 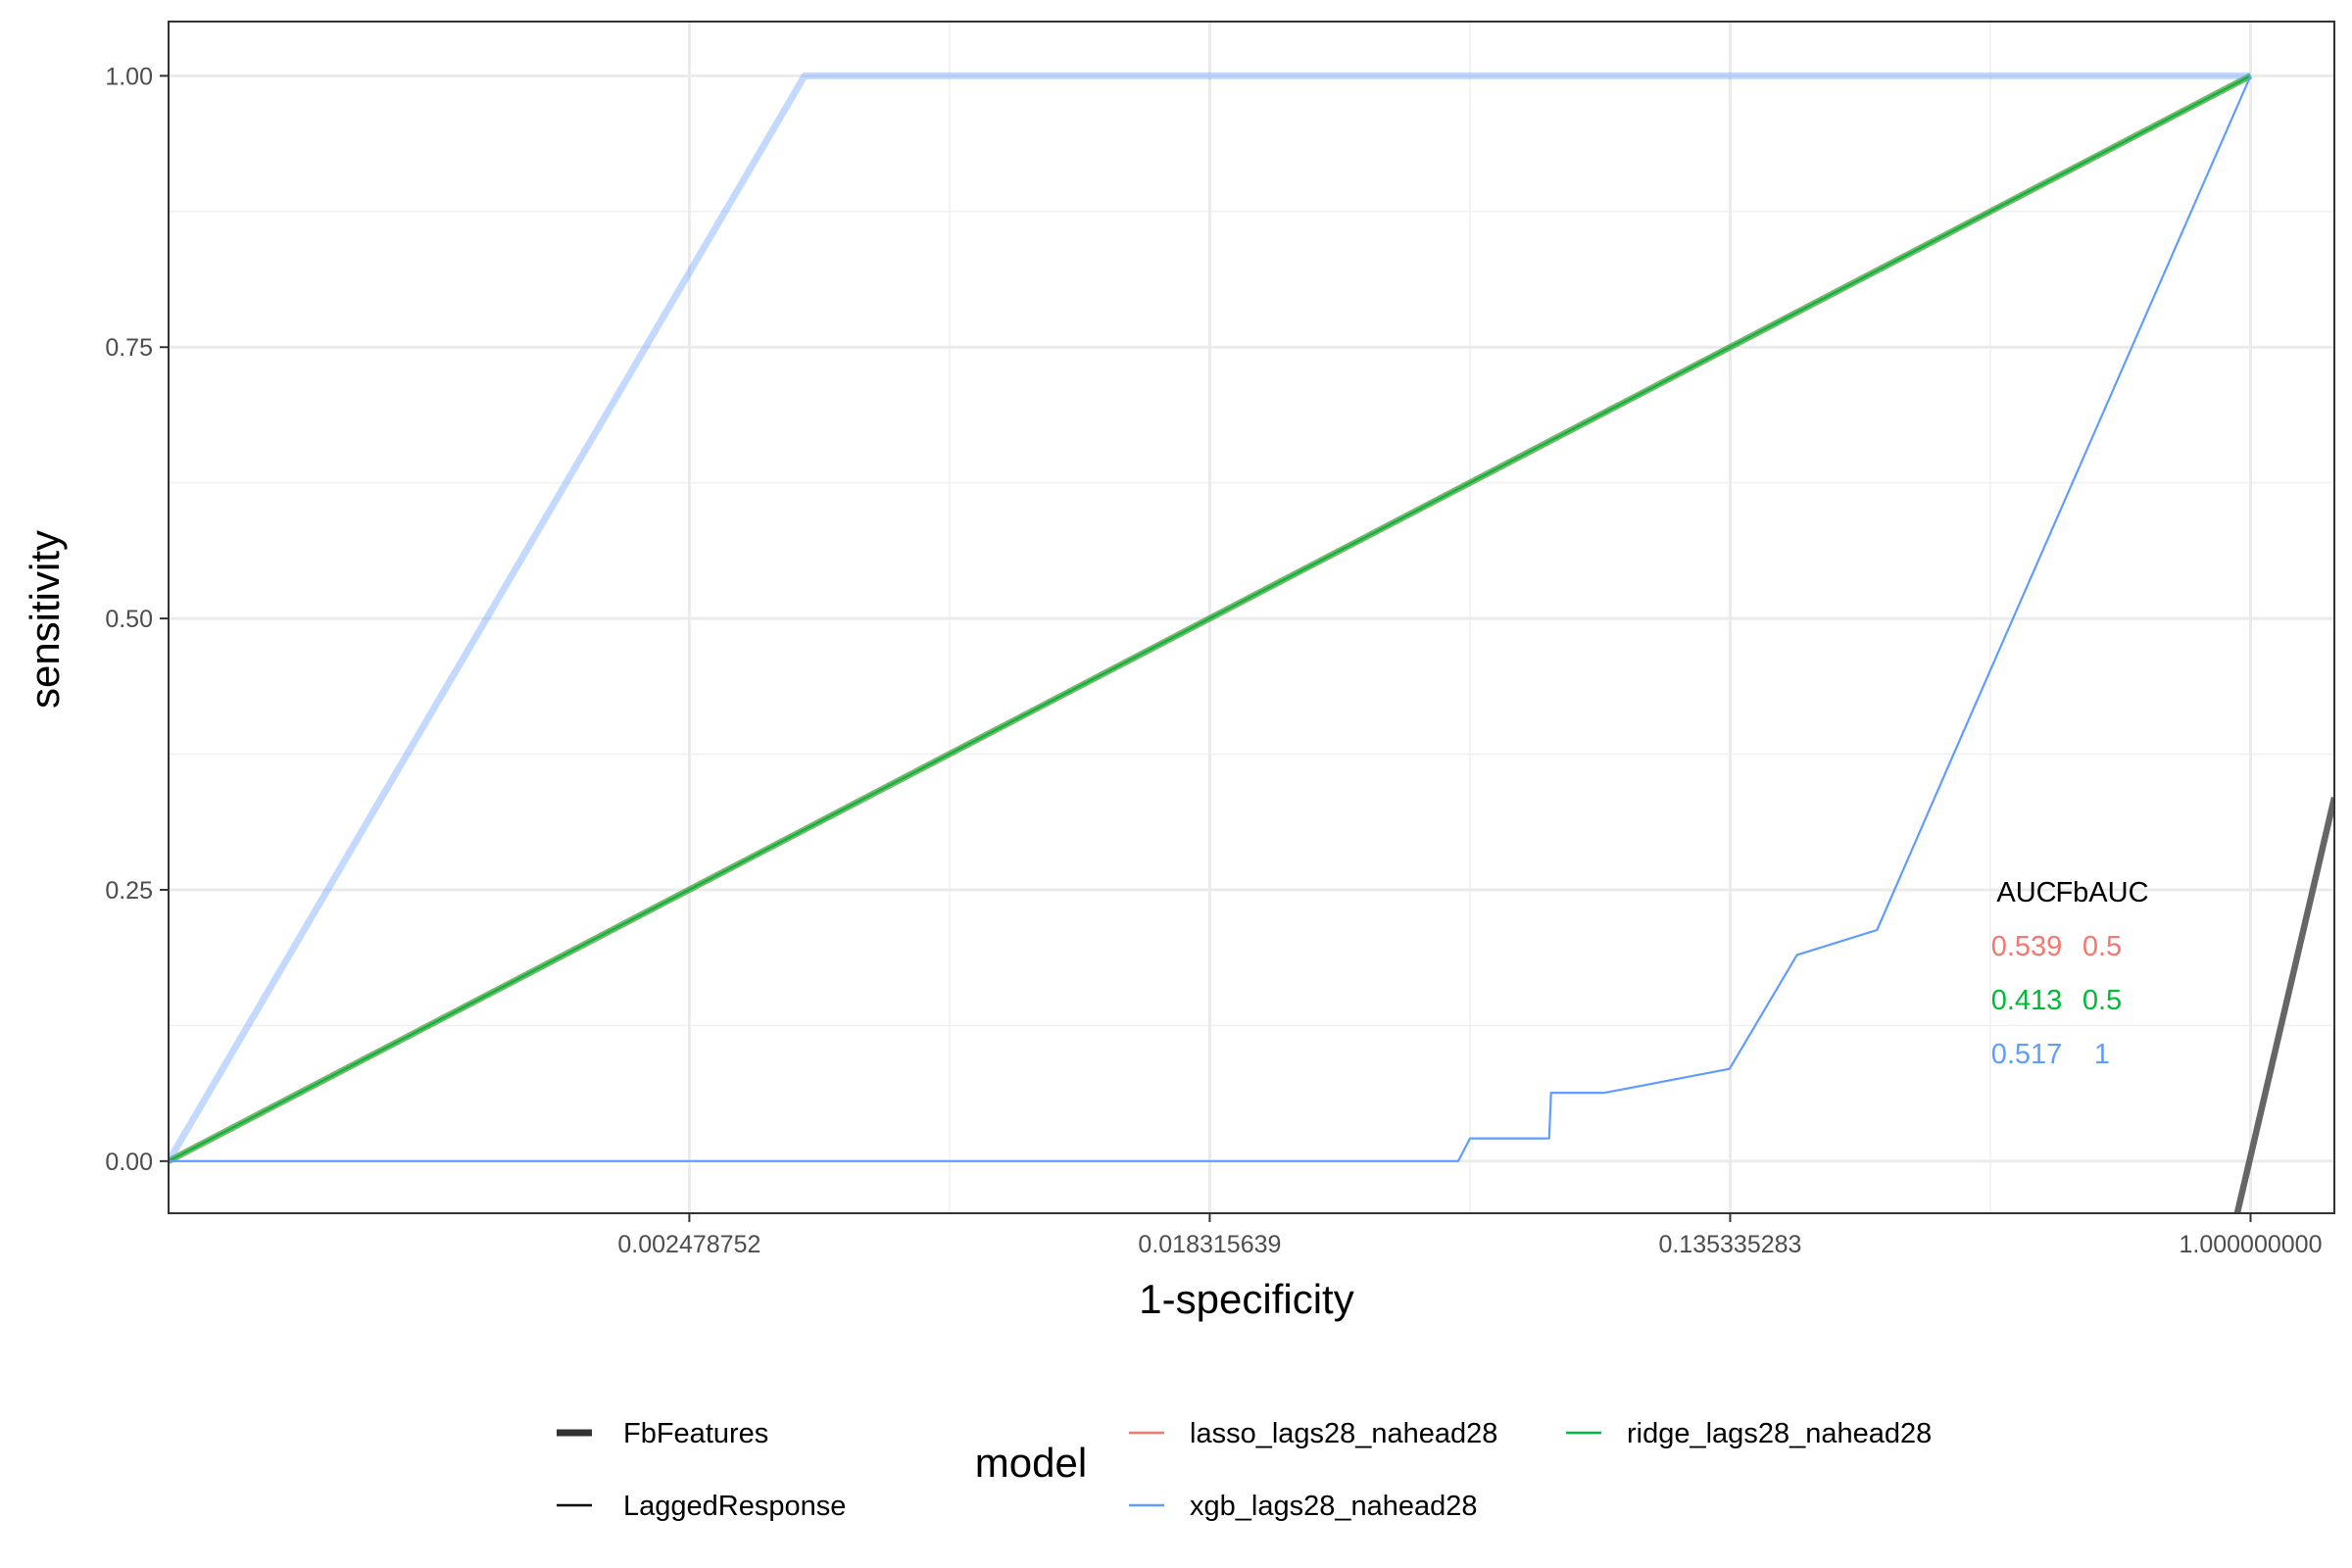 I want to click on auc-table: AUC FbAUC 0.539 0.5 0.413 0.5 0.517 1, so click(x=2070, y=973).